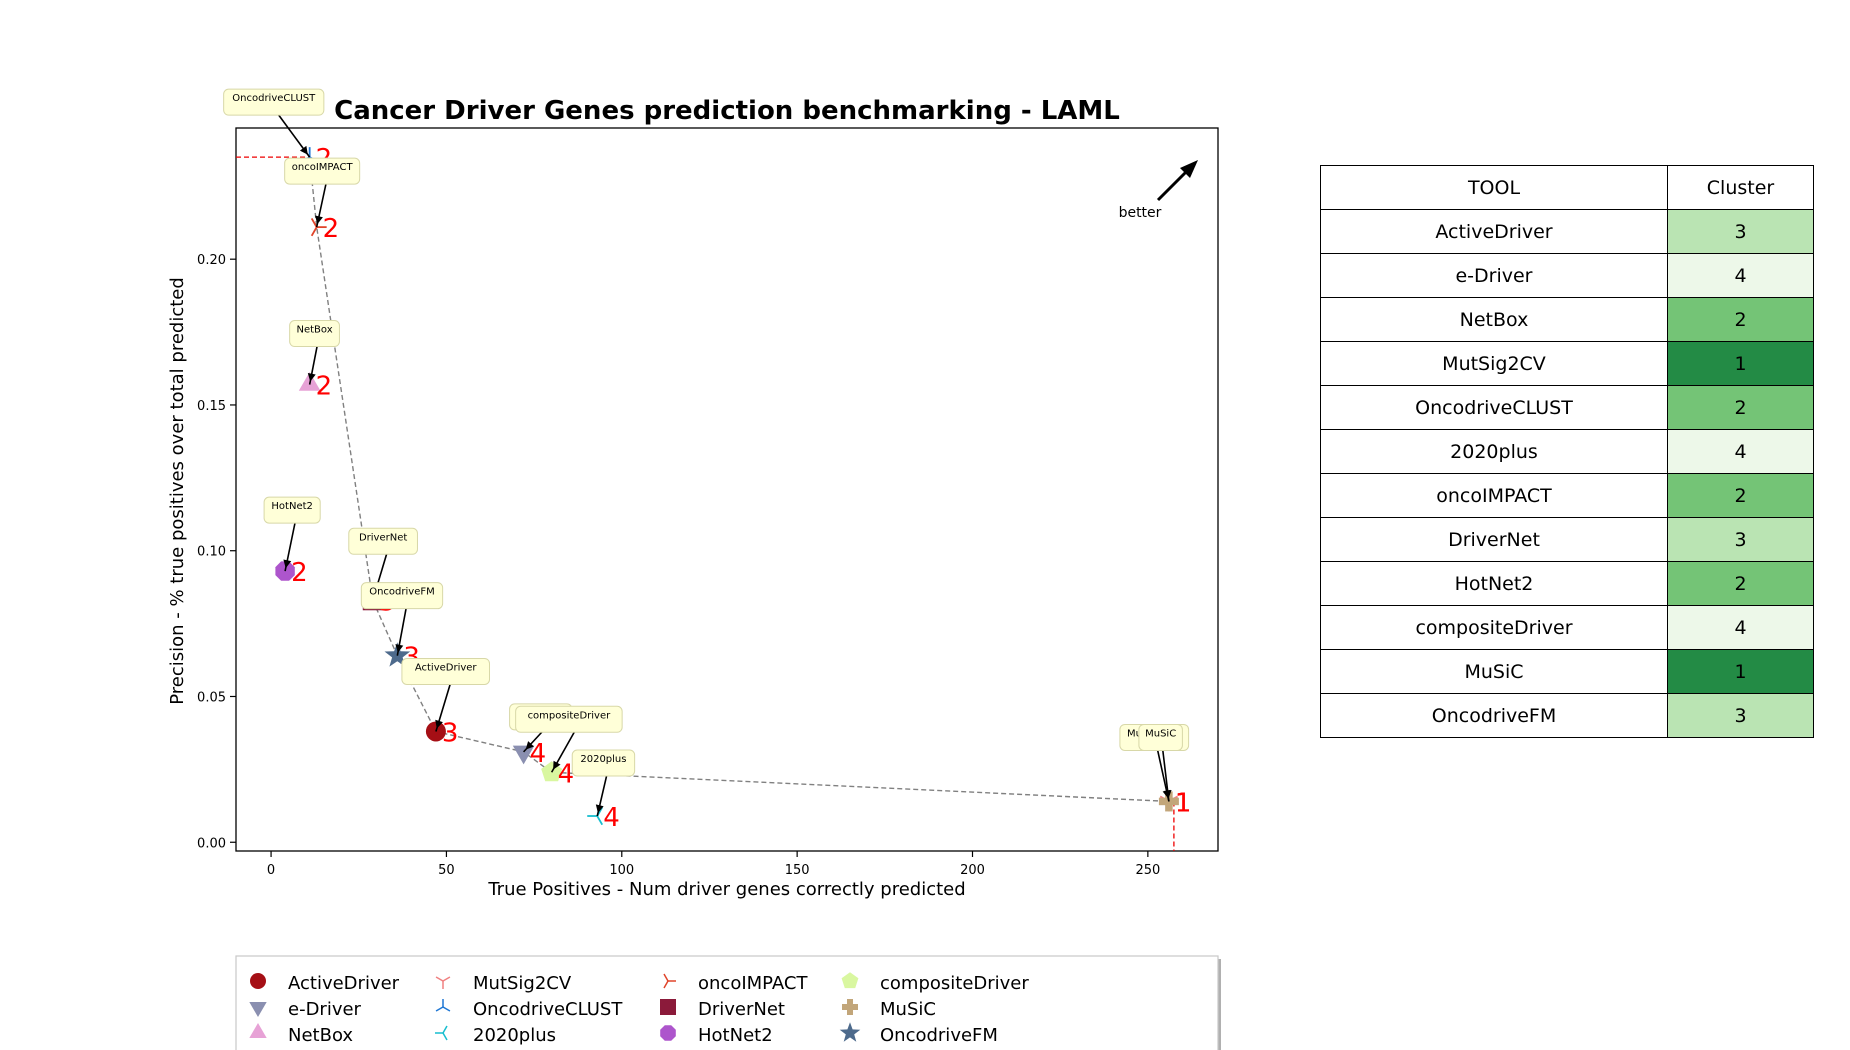  I want to click on callout-label: compositeDriver, so click(570, 715).